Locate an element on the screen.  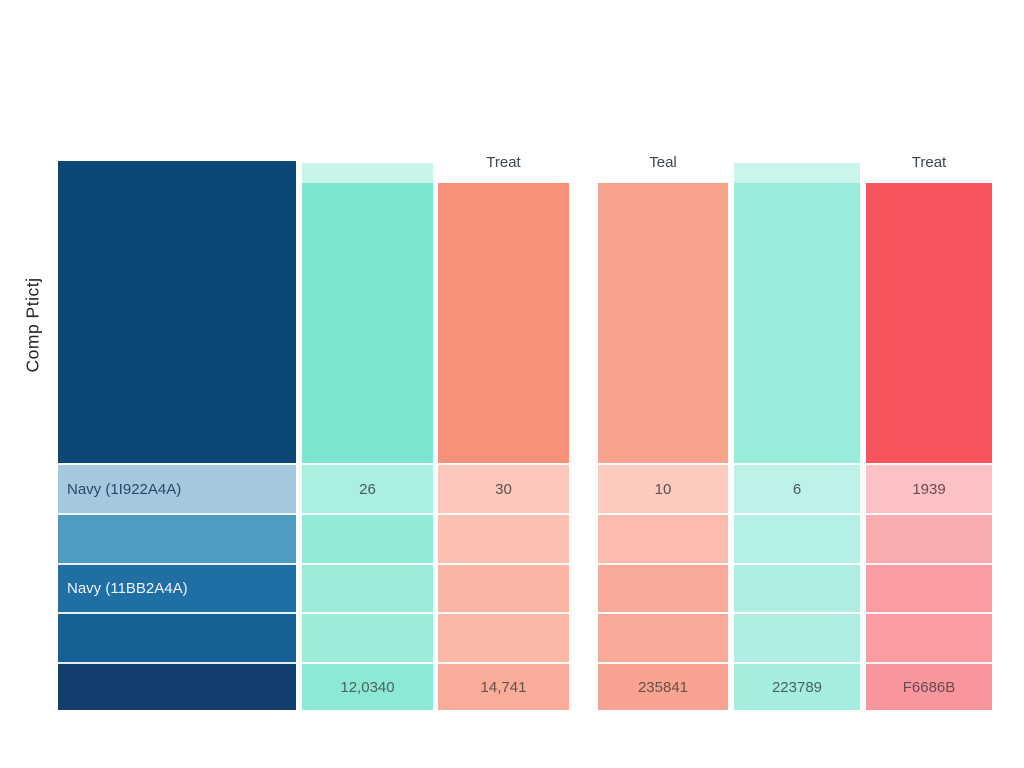
column-cap-teal-mint is located at coordinates (367, 173).